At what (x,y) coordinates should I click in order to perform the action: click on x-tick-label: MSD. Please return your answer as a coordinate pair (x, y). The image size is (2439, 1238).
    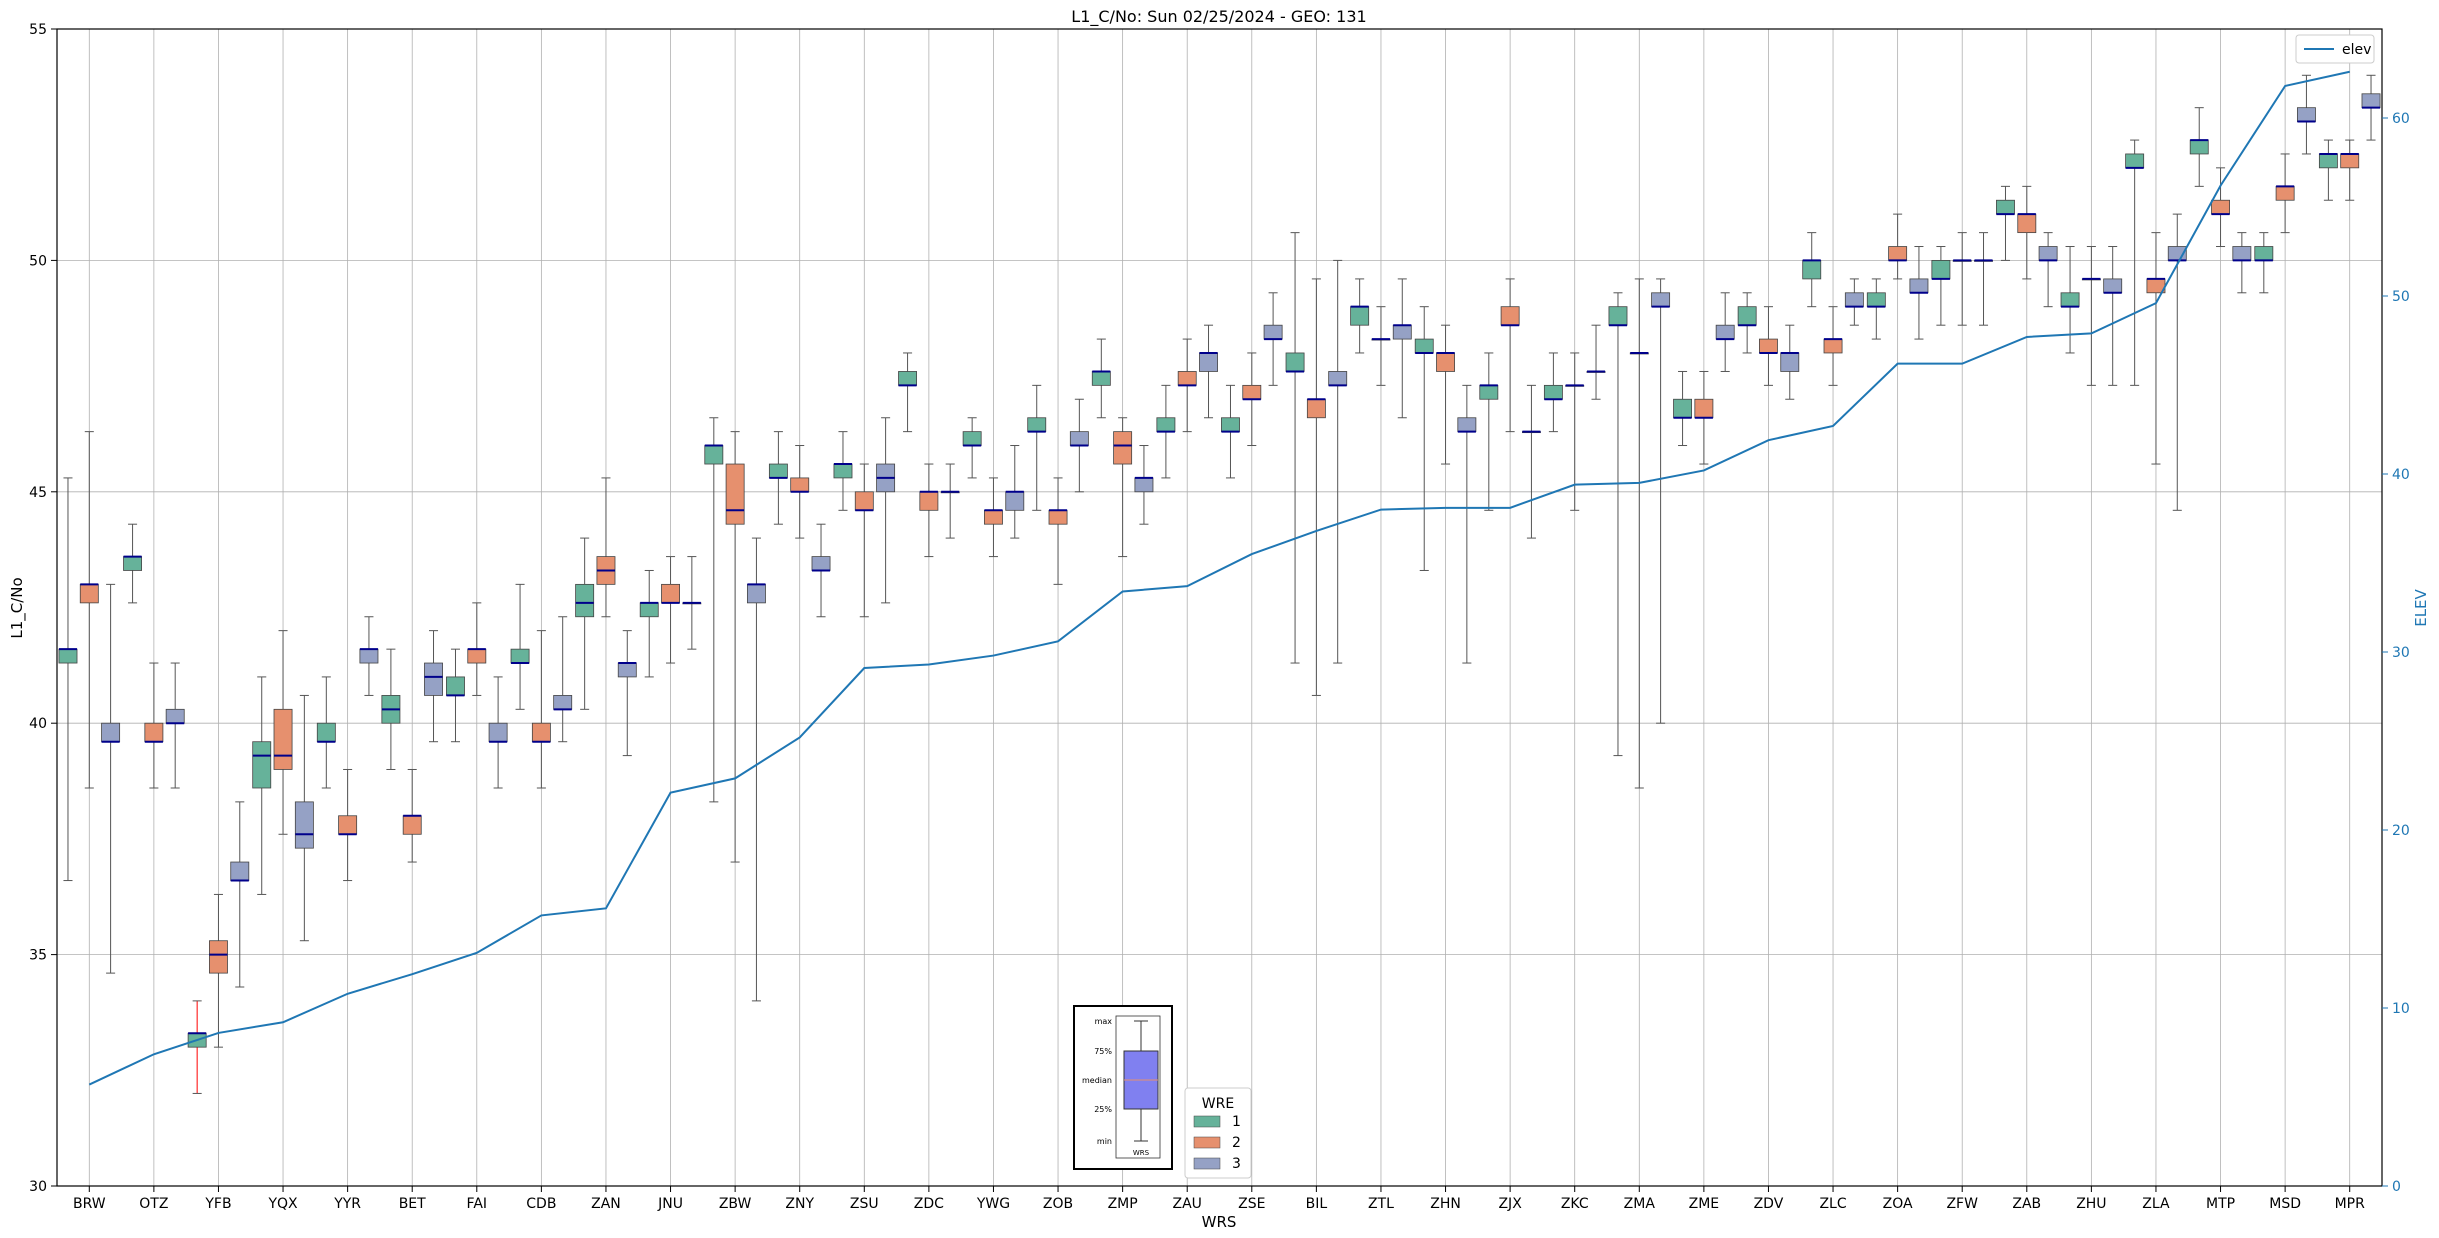
    Looking at the image, I should click on (2285, 1204).